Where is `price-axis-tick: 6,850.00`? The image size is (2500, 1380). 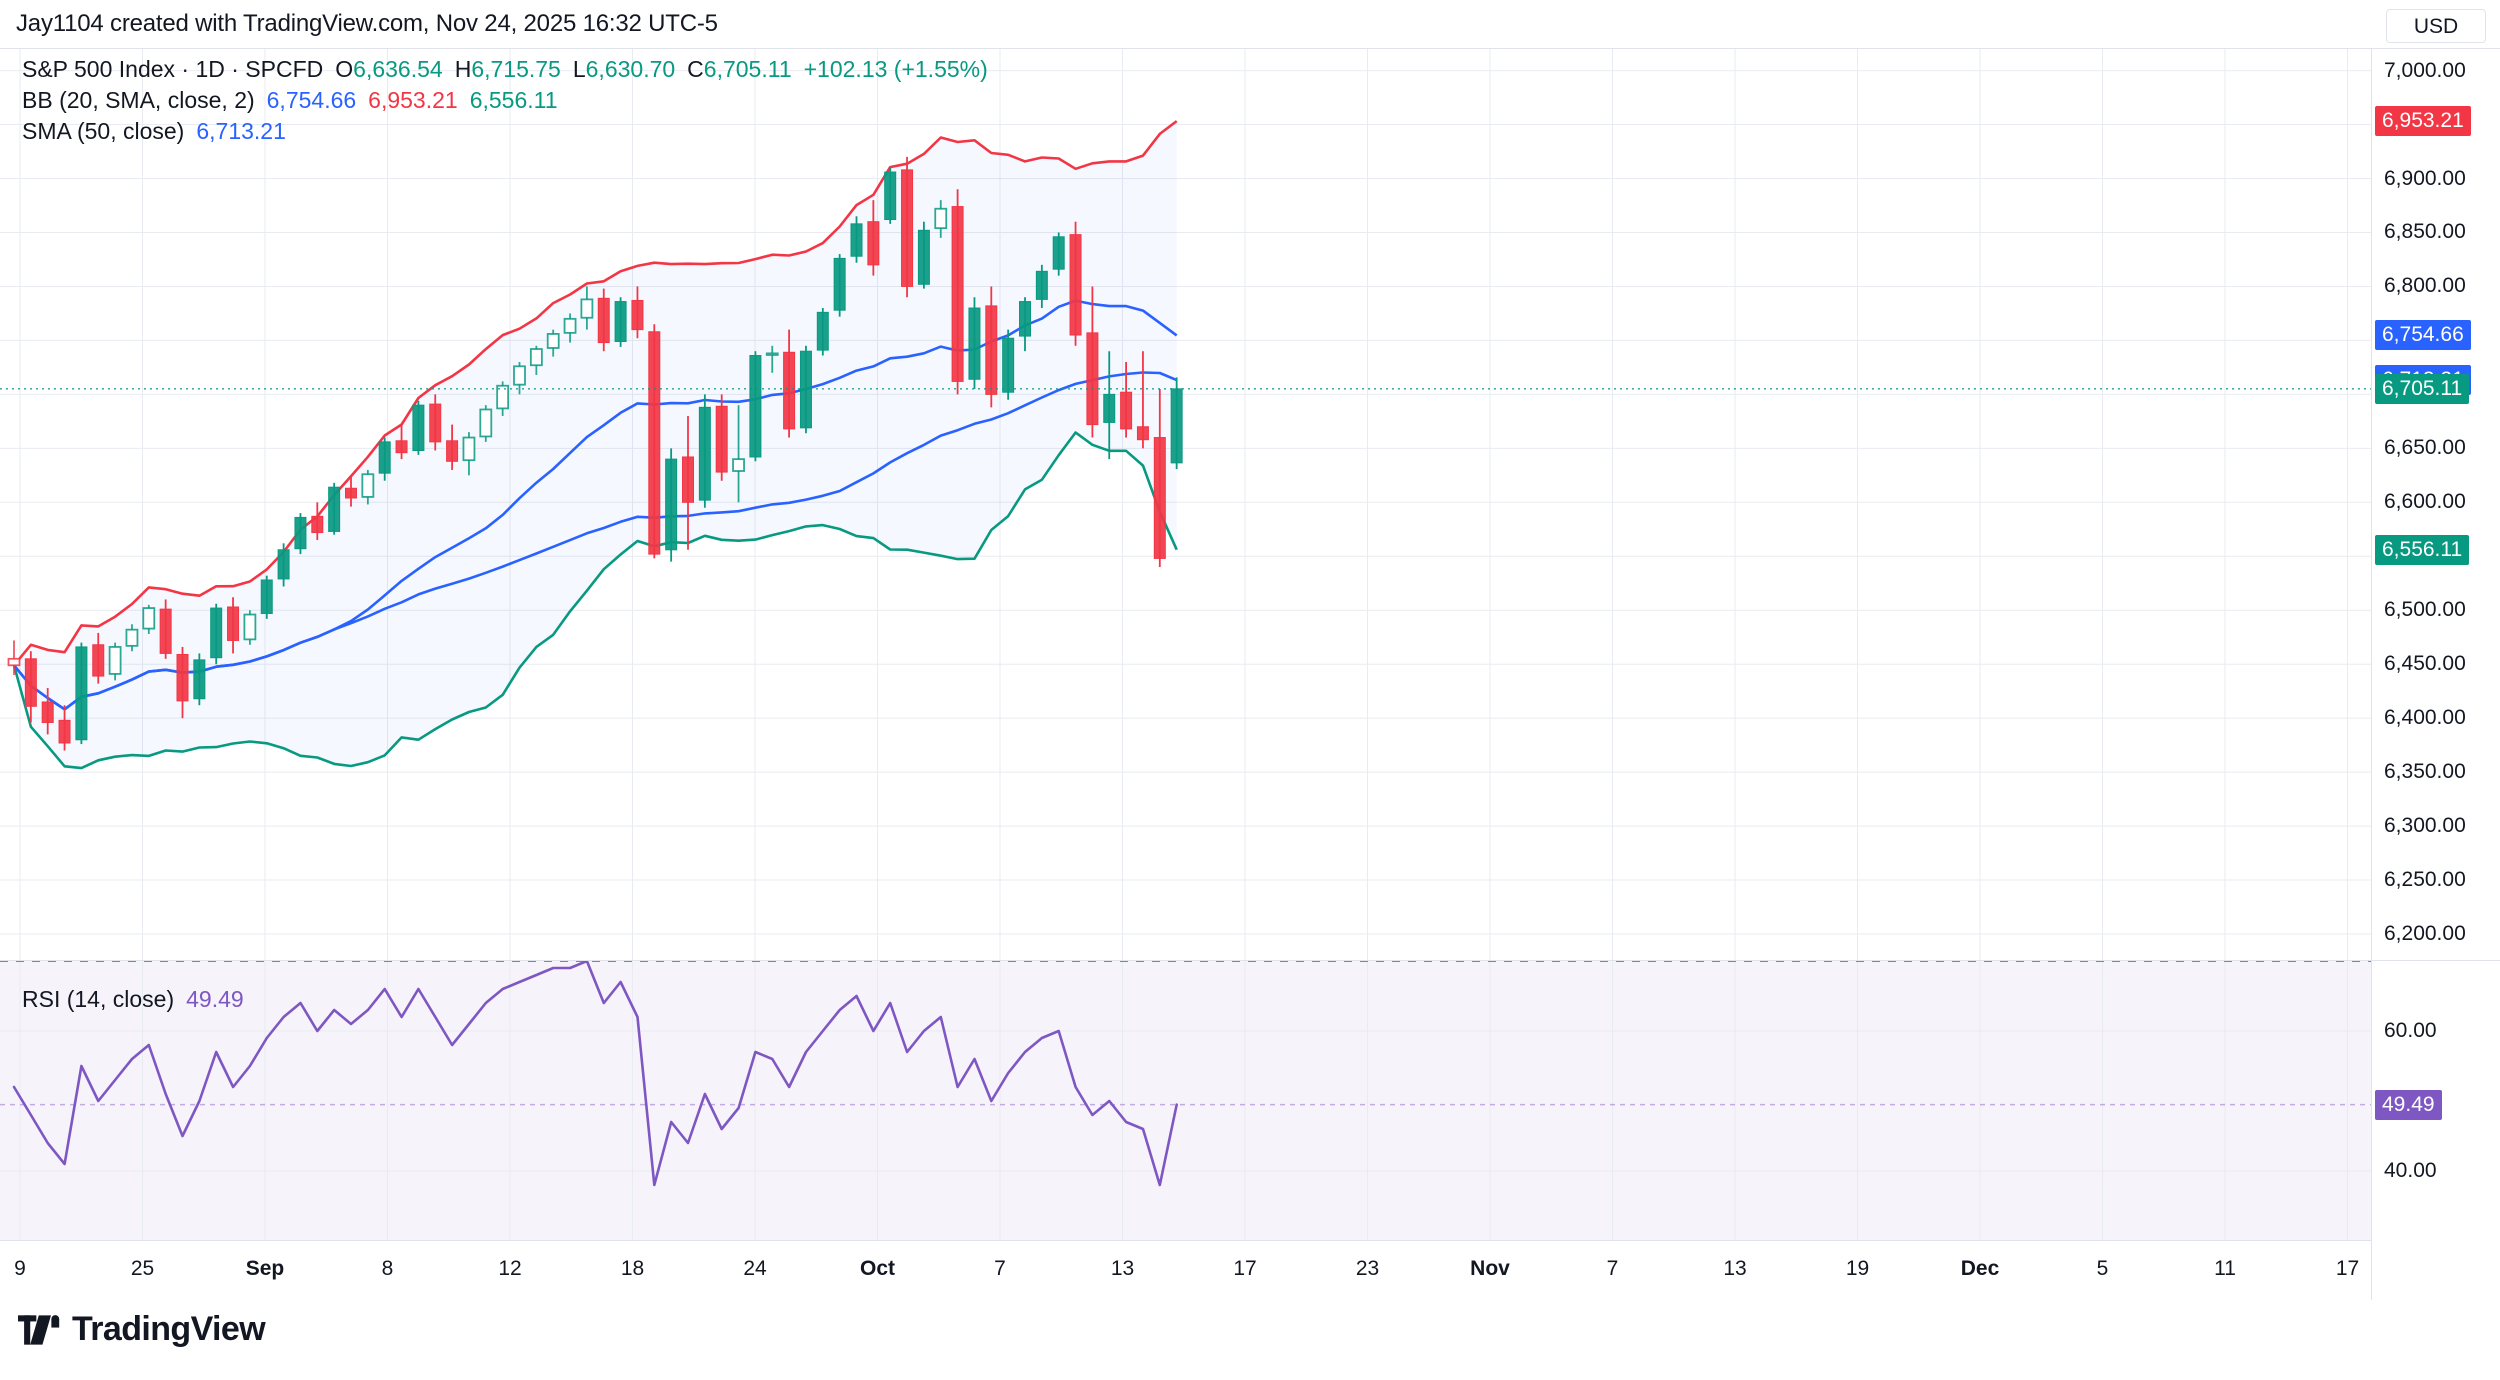 price-axis-tick: 6,850.00 is located at coordinates (2425, 232).